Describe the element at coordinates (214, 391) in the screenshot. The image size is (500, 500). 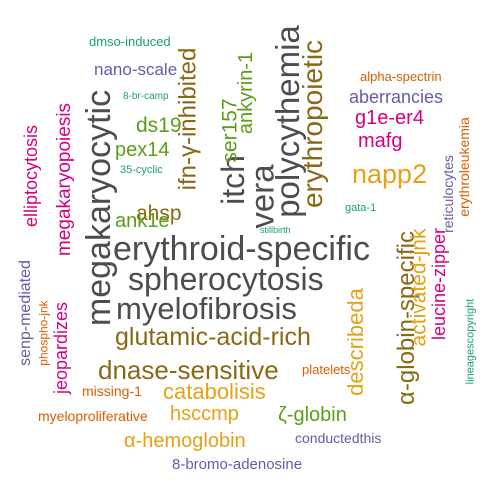
I see `word-catabolisis: catabolisis` at that location.